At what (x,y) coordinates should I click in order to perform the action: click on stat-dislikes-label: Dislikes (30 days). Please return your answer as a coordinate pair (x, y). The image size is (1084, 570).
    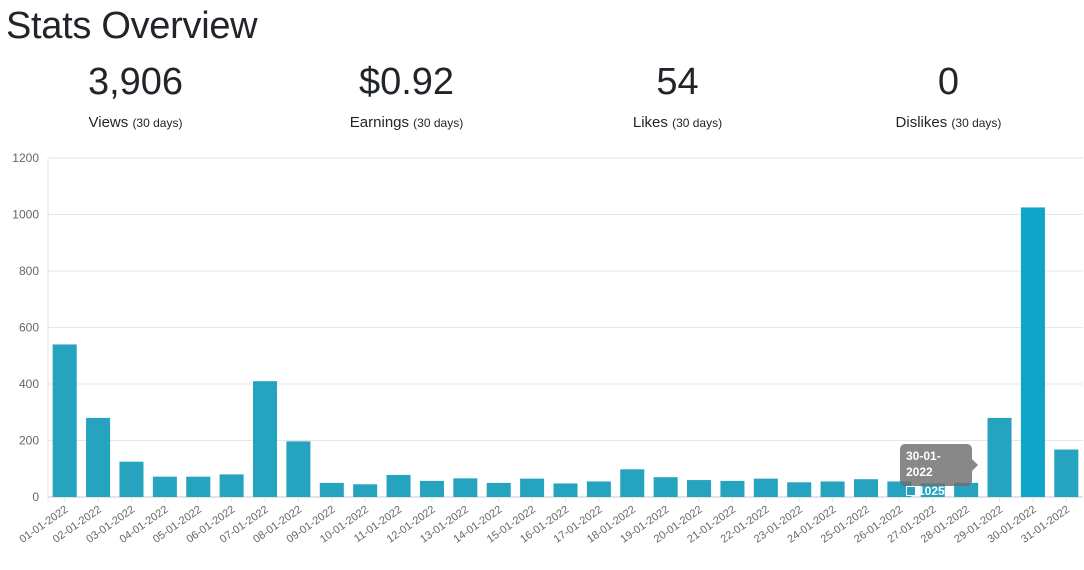
    Looking at the image, I should click on (948, 123).